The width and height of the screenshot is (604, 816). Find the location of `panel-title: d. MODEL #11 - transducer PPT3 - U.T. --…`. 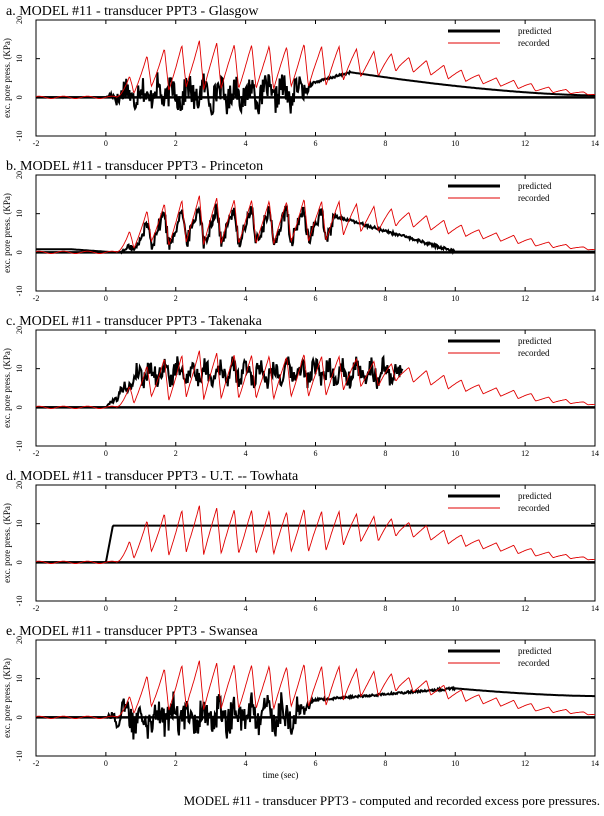

panel-title: d. MODEL #11 - transducer PPT3 - U.T. --… is located at coordinates (152, 476).